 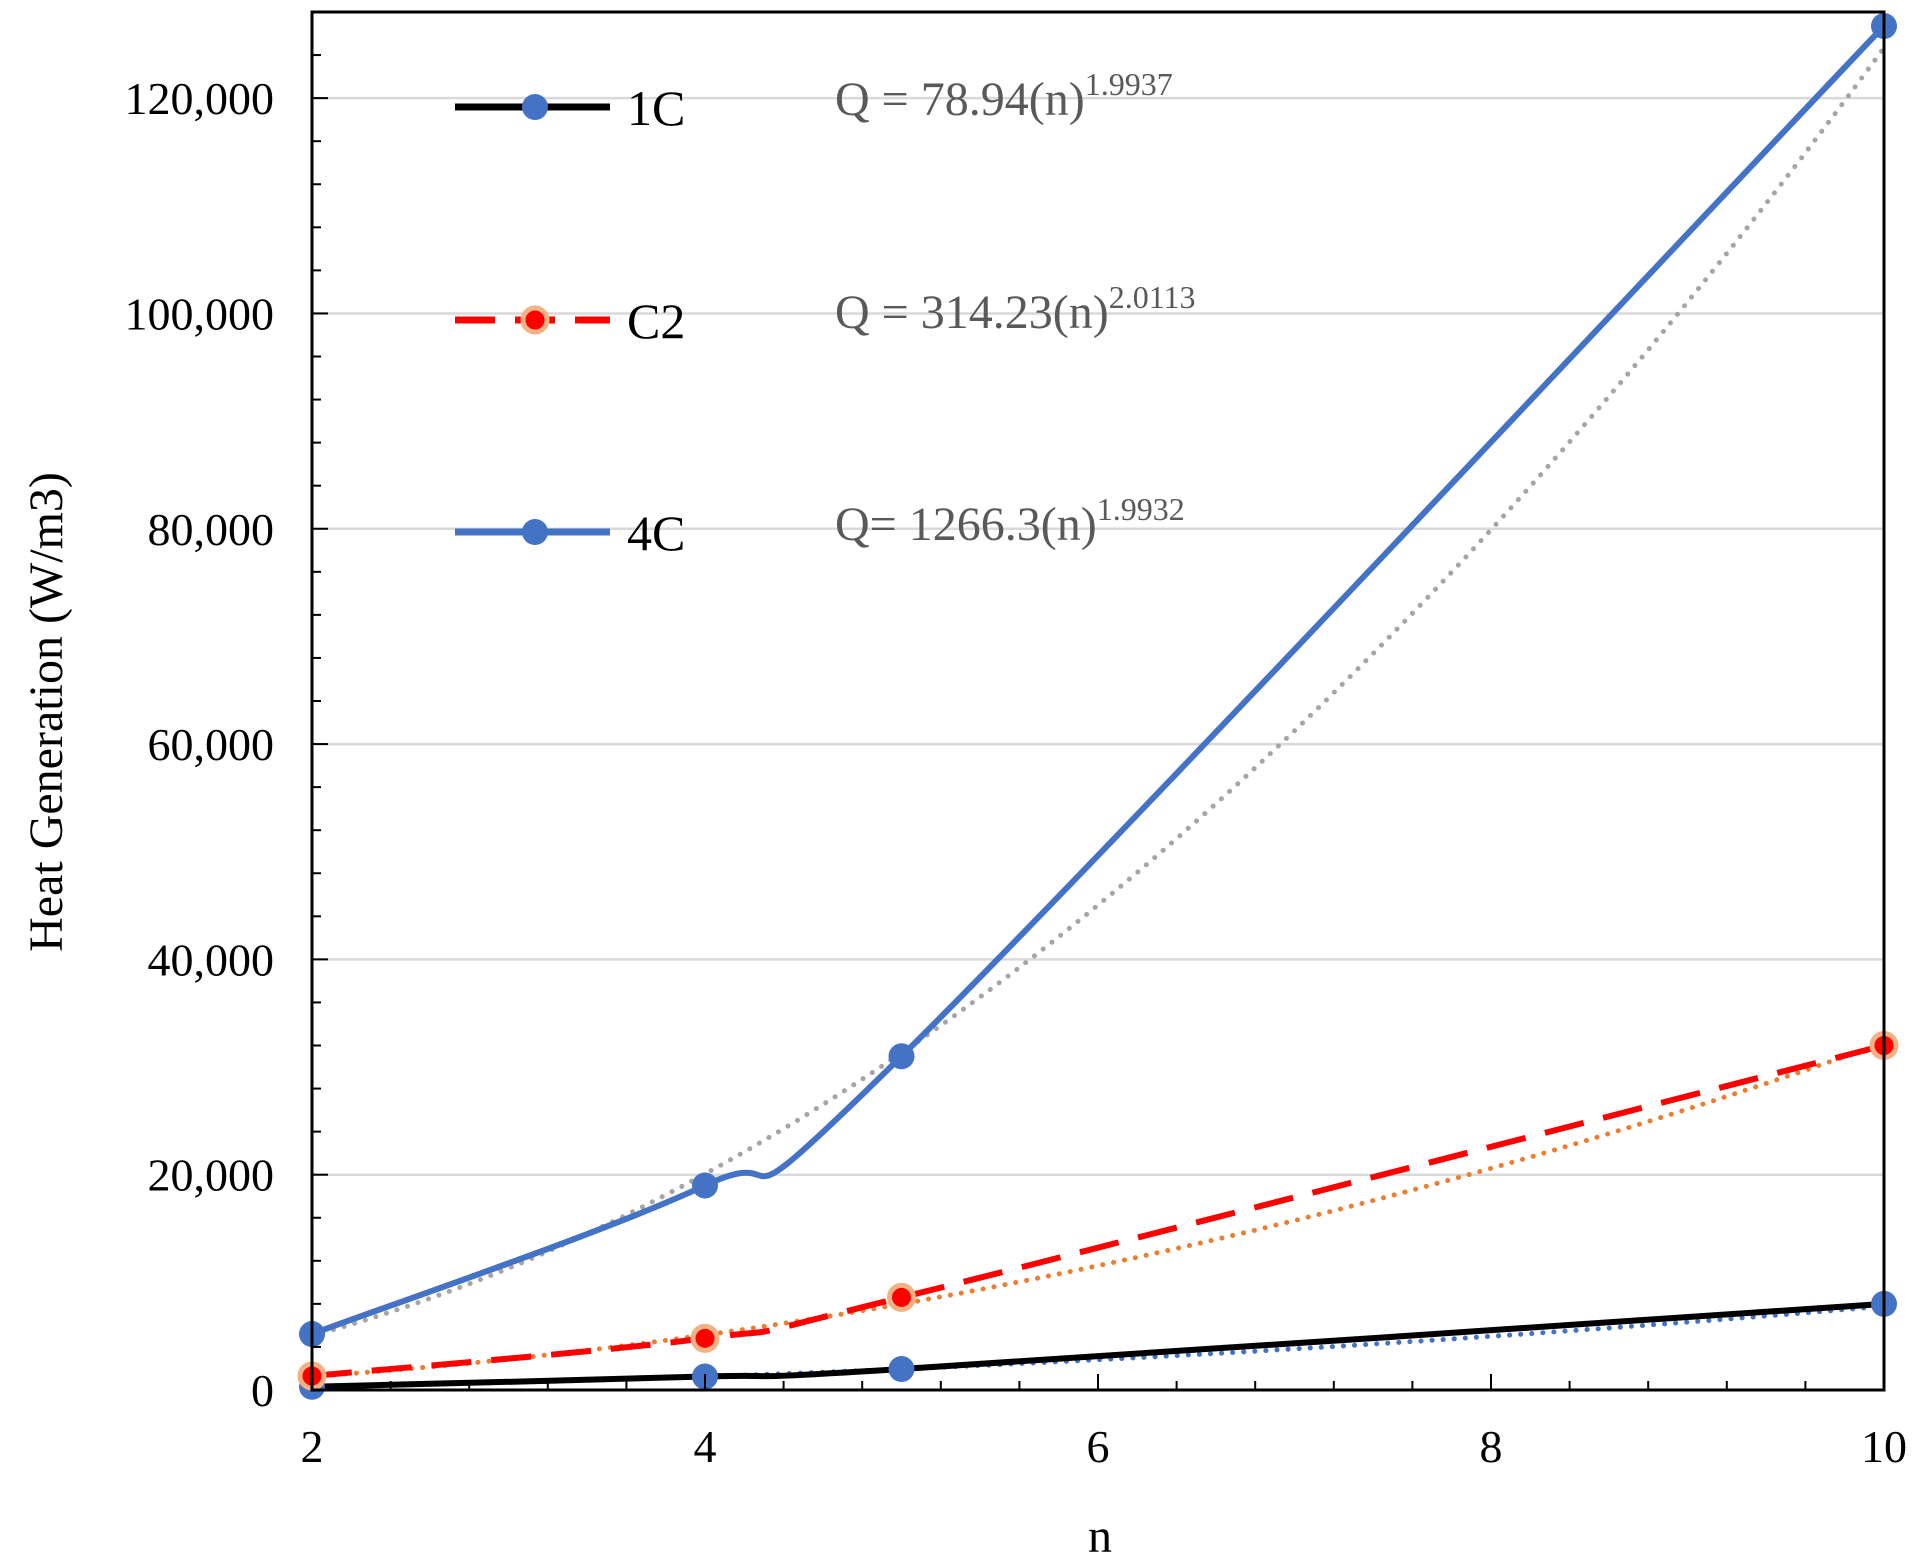 What do you see at coordinates (211, 959) in the screenshot?
I see `y-tick-label-40000: 40,000` at bounding box center [211, 959].